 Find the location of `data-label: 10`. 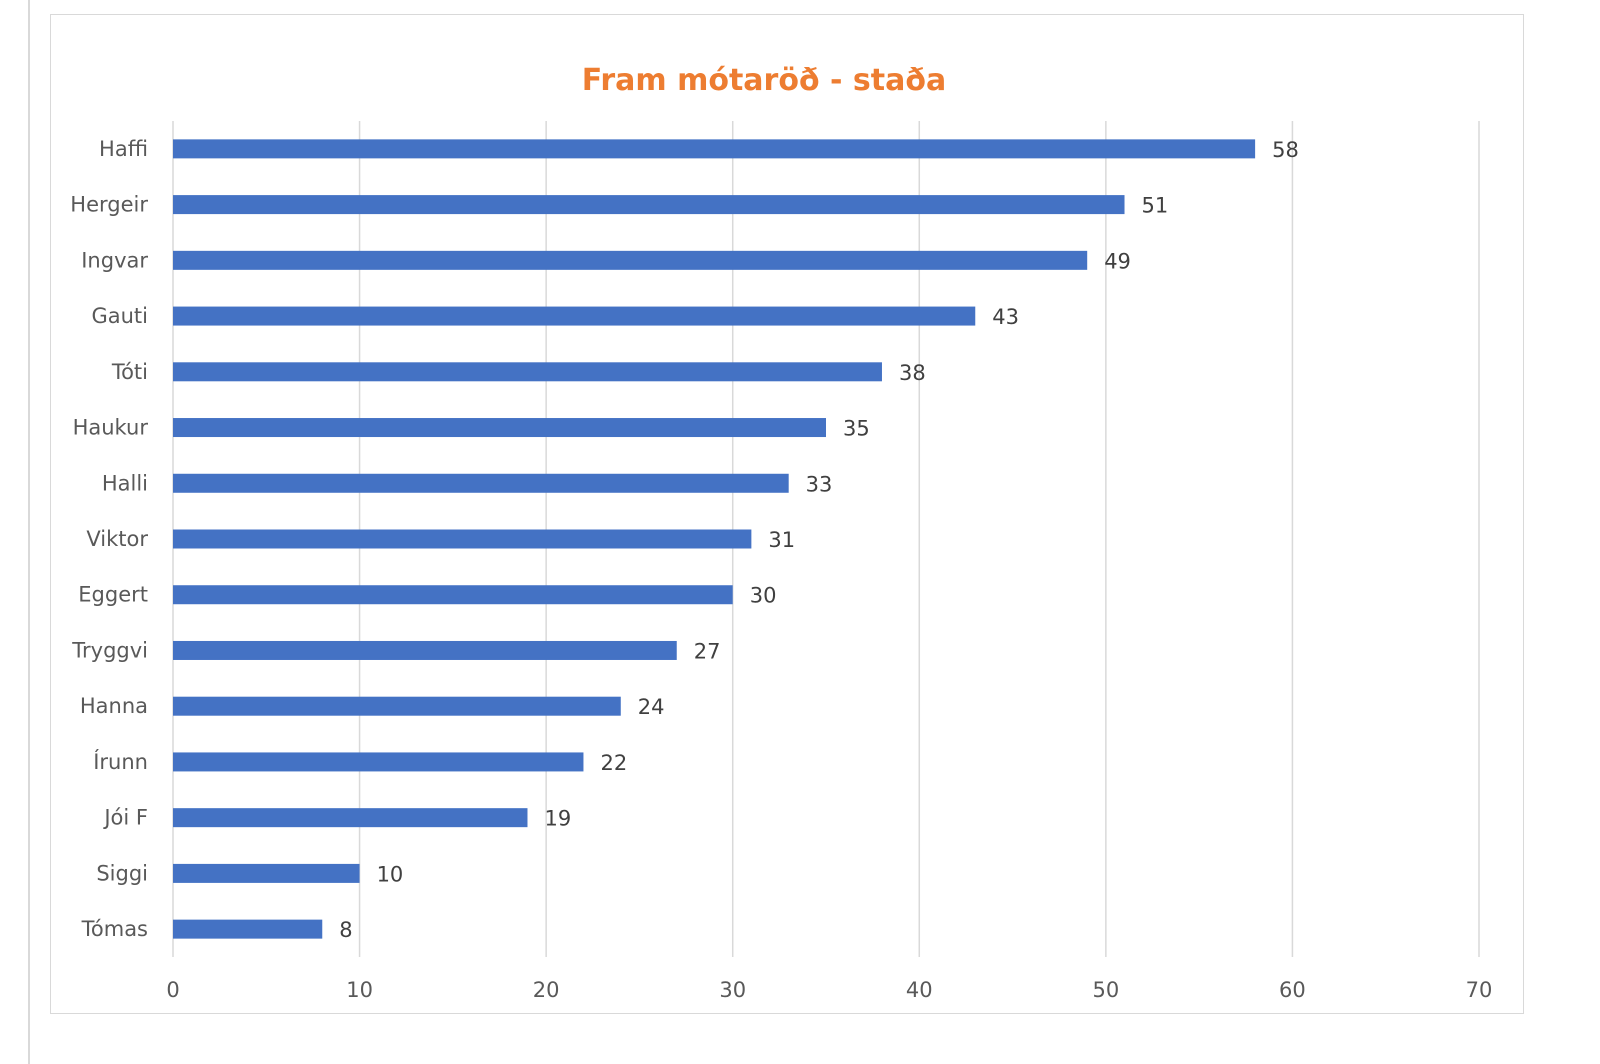

data-label: 10 is located at coordinates (390, 874).